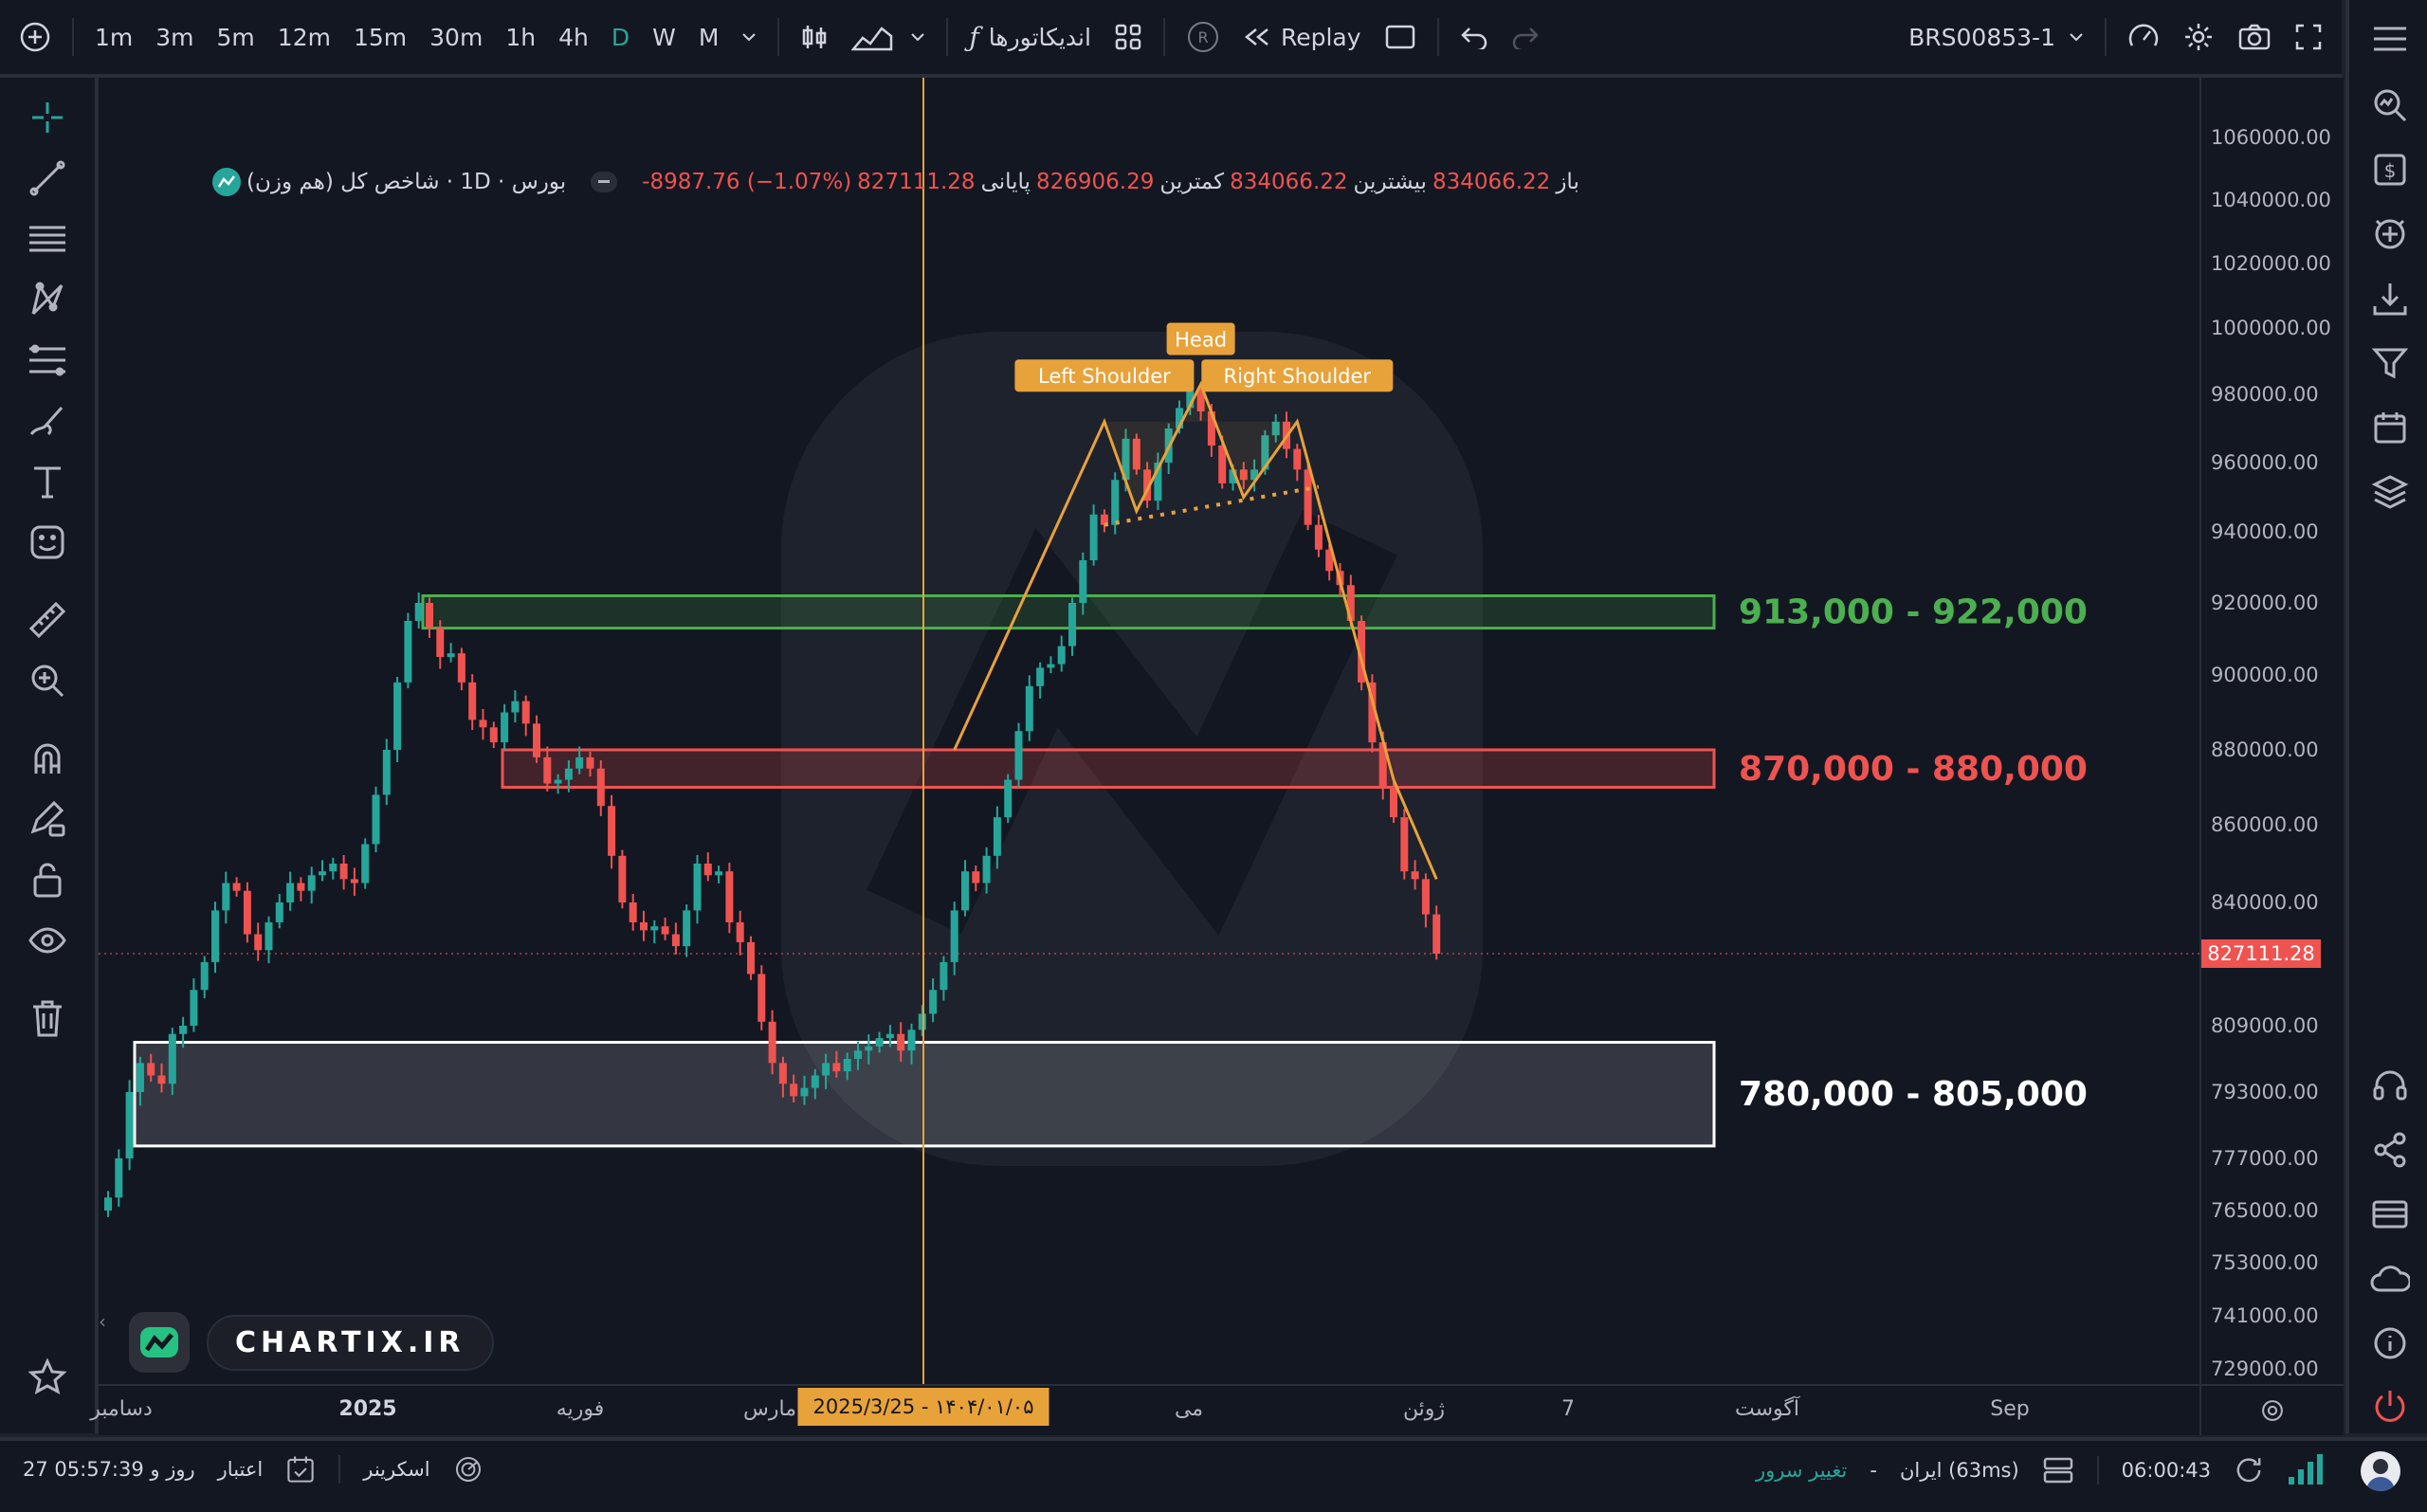 Image resolution: width=2427 pixels, height=1512 pixels. I want to click on pattern-line, so click(1195, 630).